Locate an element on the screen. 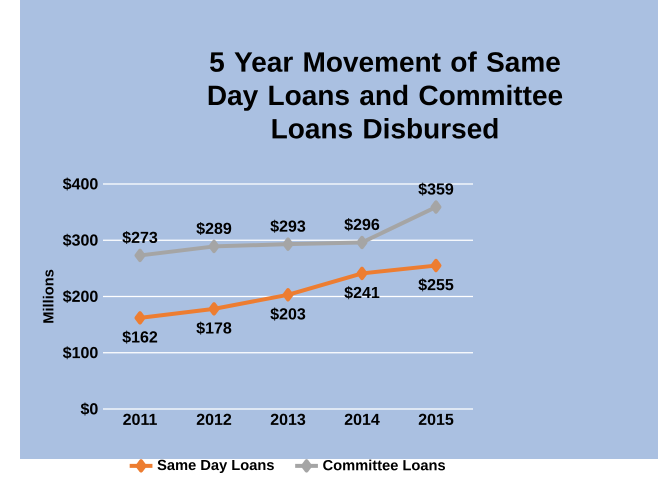  y-tick-label: $300 is located at coordinates (80, 240).